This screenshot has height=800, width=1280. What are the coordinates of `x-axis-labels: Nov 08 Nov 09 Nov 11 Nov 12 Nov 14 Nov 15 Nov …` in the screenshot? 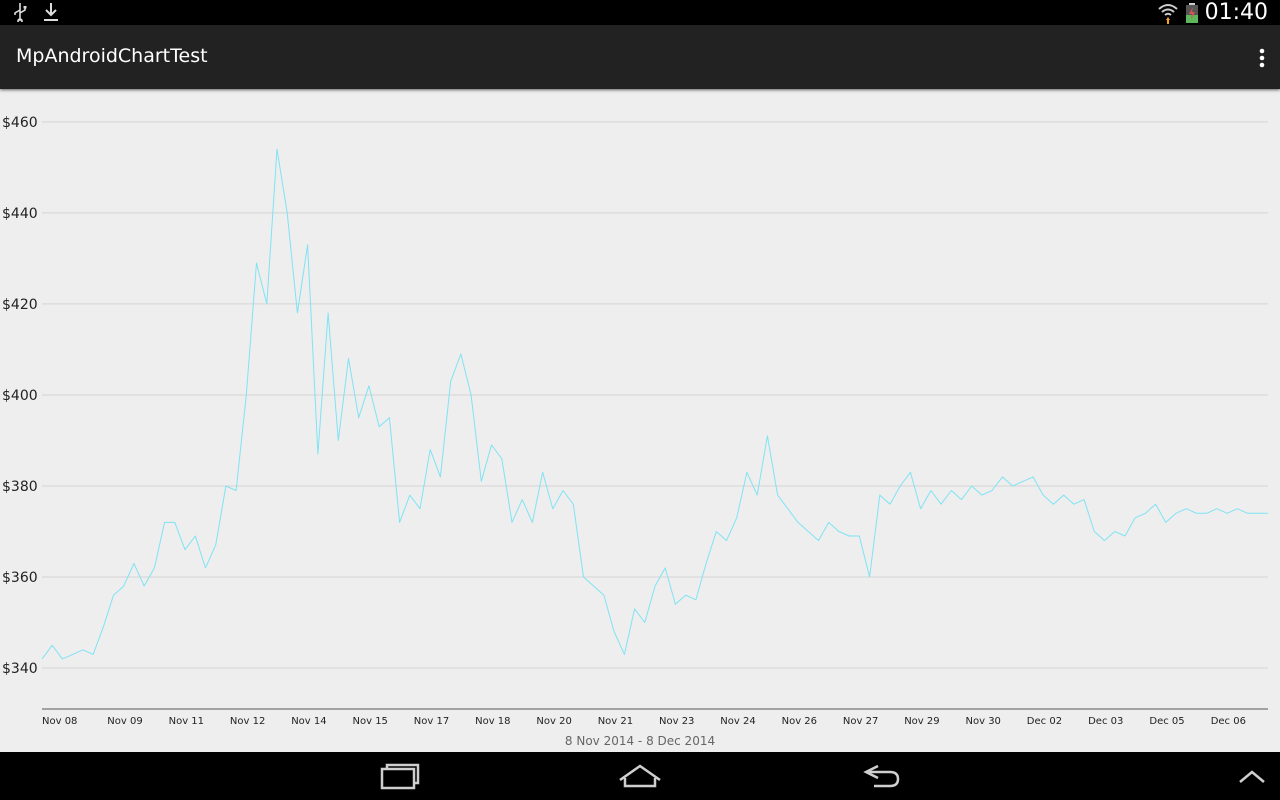 It's located at (644, 721).